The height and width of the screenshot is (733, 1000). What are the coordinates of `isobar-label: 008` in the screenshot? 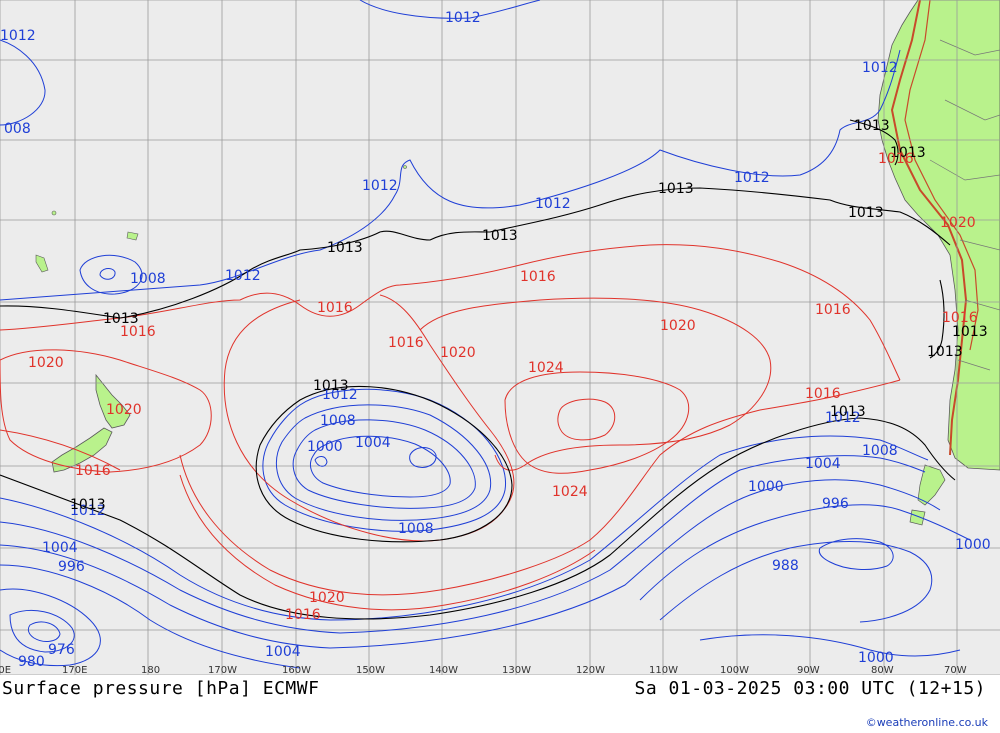 It's located at (17, 129).